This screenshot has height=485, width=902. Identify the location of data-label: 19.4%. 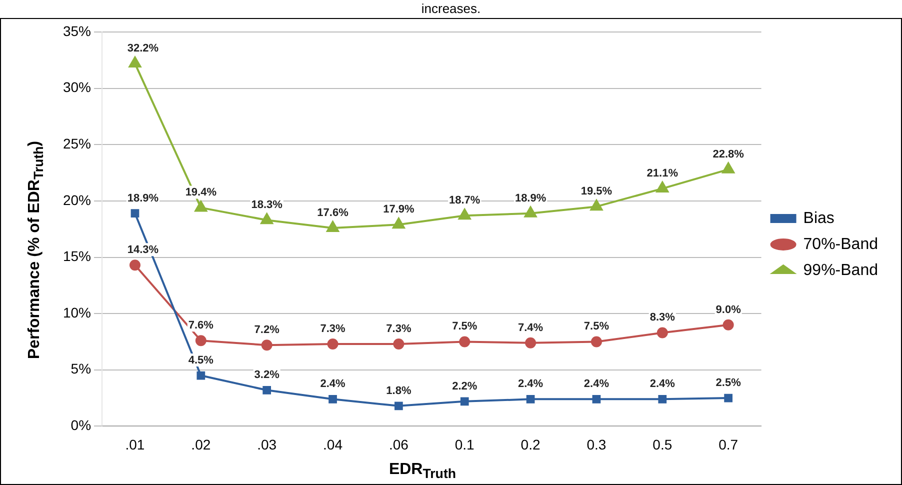
(201, 192).